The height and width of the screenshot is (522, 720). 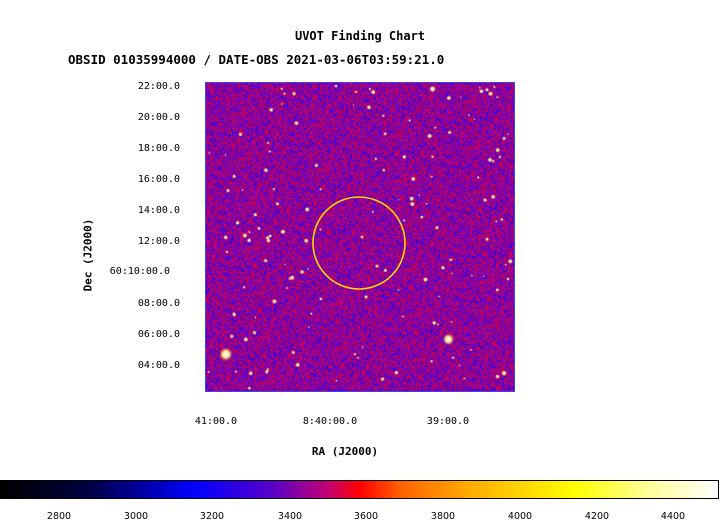 What do you see at coordinates (216, 421) in the screenshot?
I see `x-tick-label: 41:00.0` at bounding box center [216, 421].